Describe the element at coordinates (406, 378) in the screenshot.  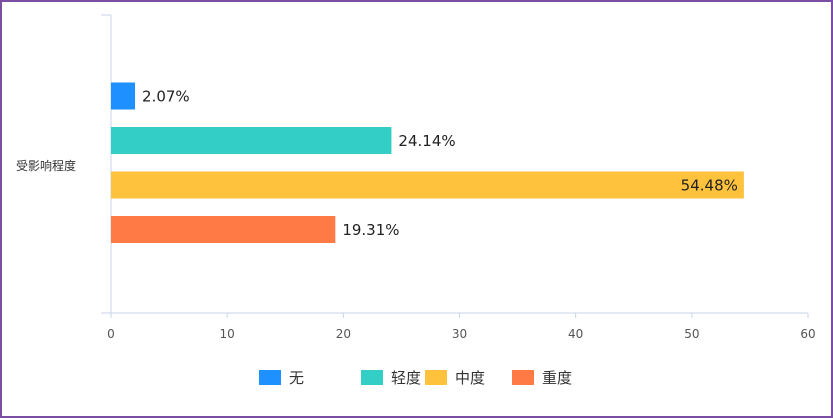
I see `legend-label: 轻度` at that location.